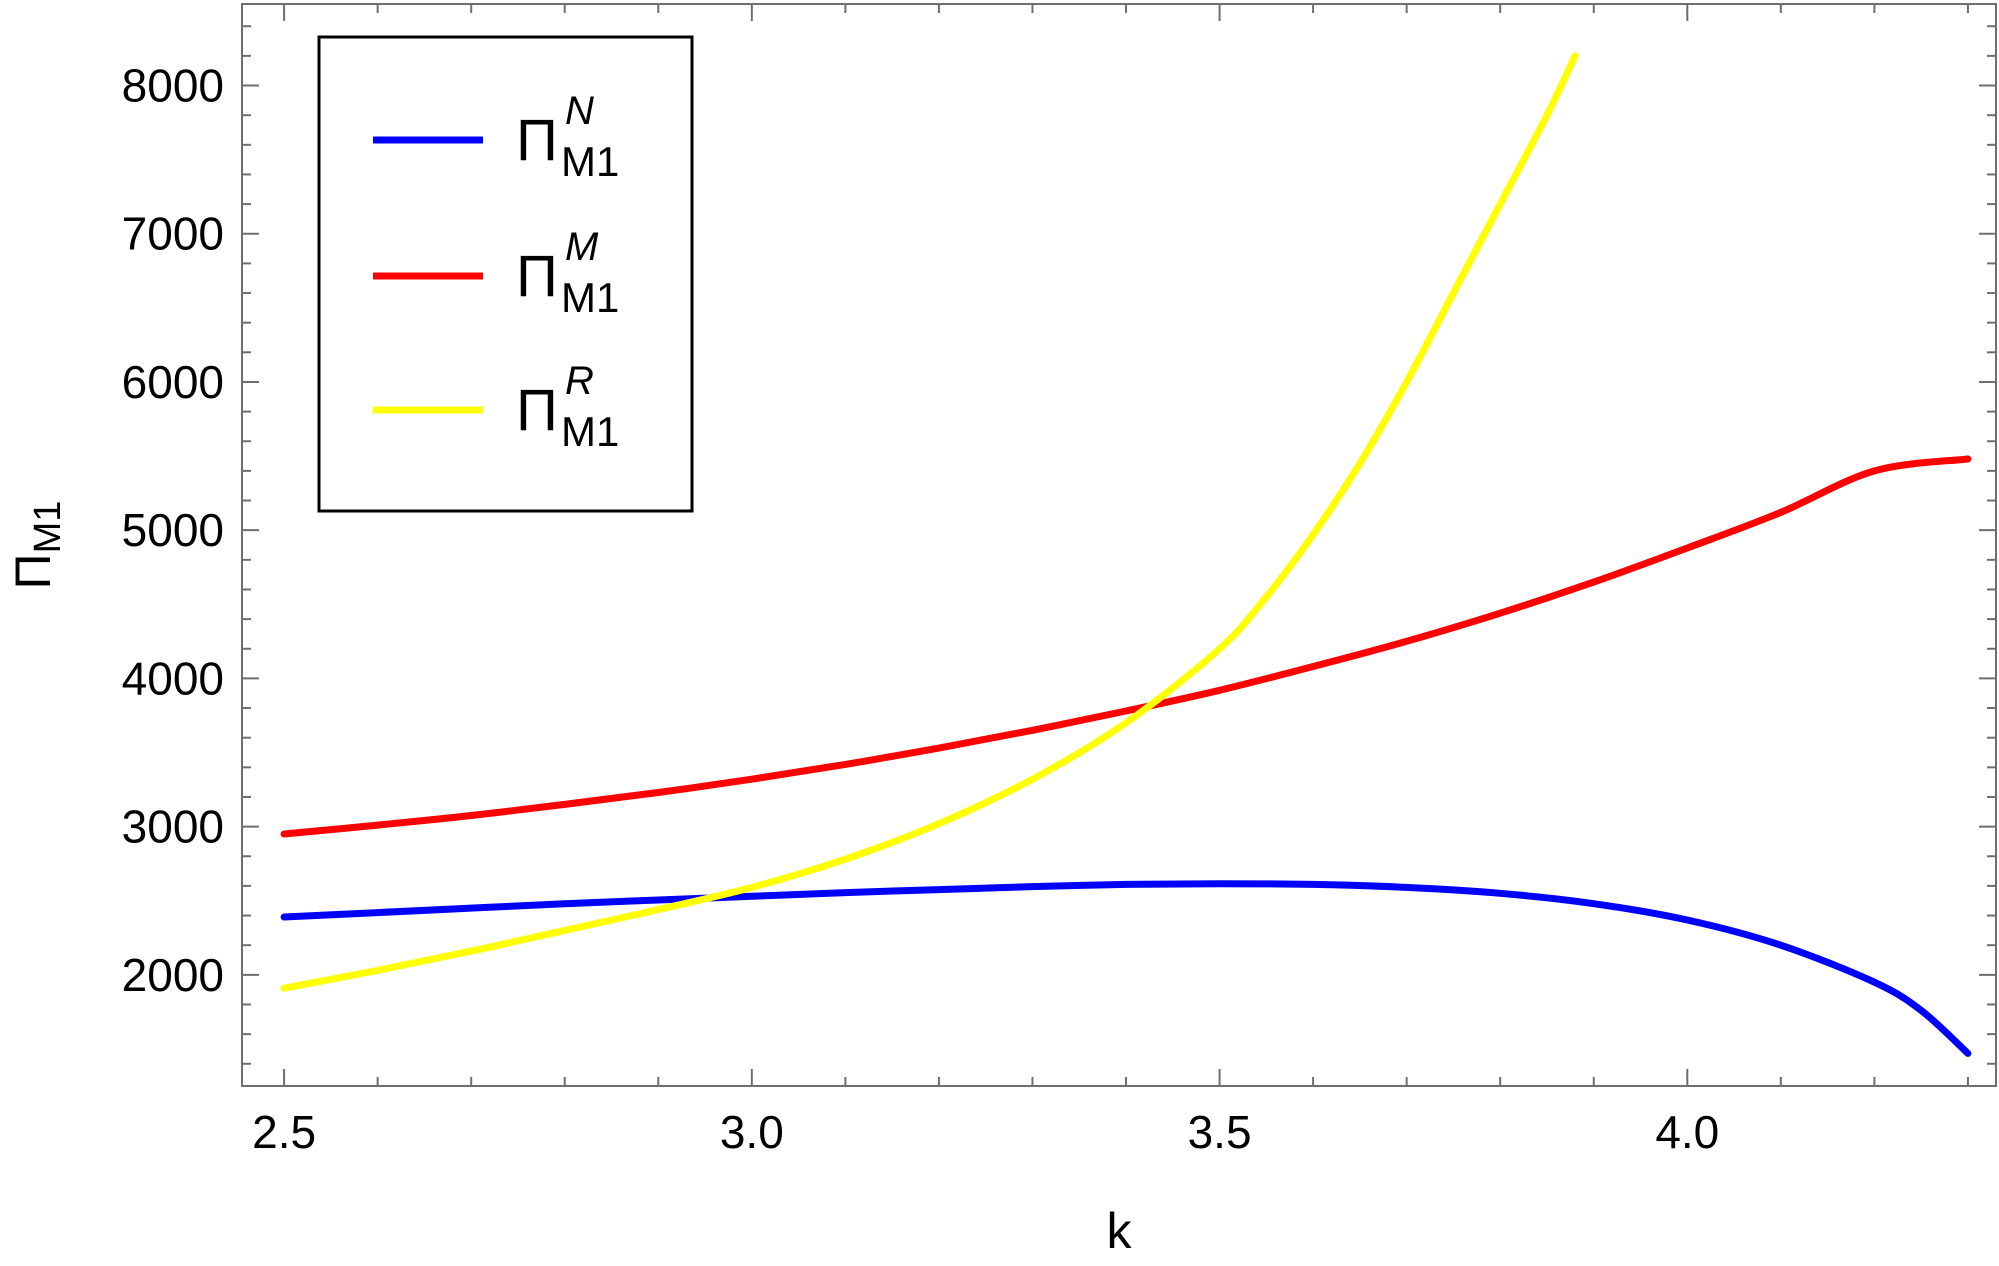 Image resolution: width=1999 pixels, height=1266 pixels. Describe the element at coordinates (1220, 1132) in the screenshot. I see `x-tick-label: 3.5` at that location.